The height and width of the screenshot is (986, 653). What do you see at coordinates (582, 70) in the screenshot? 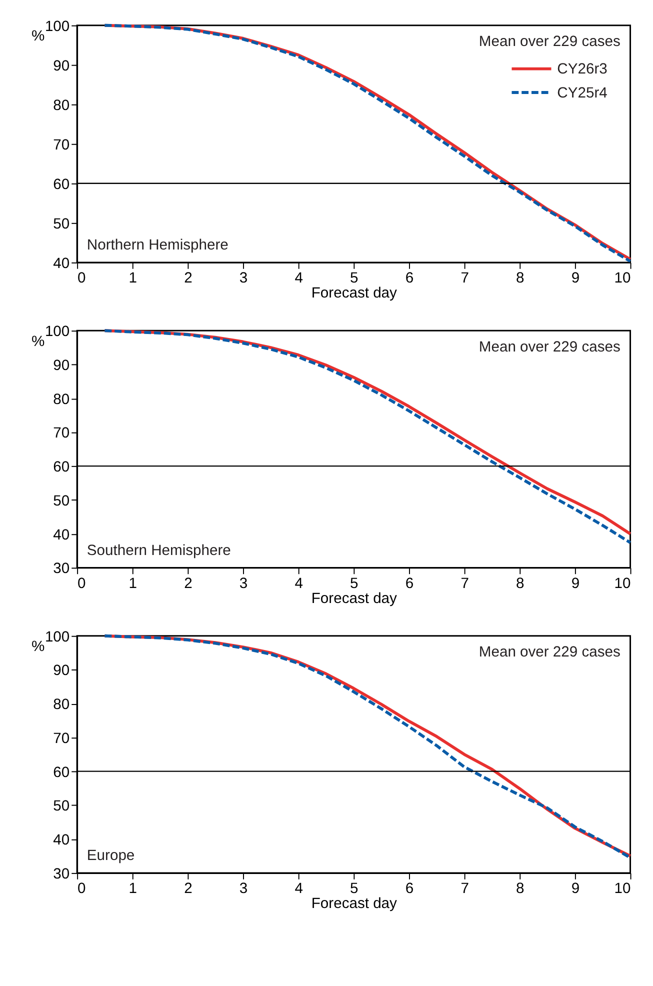
I see `legend-label: CY26r3` at bounding box center [582, 70].